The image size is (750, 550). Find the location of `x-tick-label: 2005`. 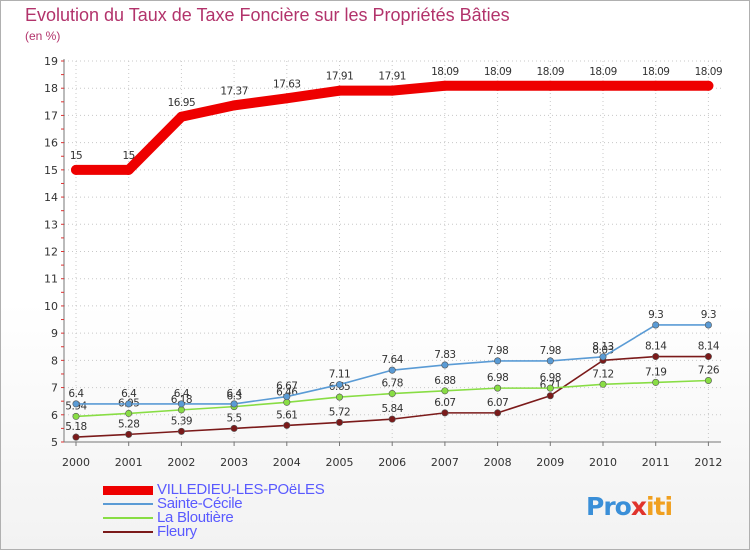

x-tick-label: 2005 is located at coordinates (340, 462).